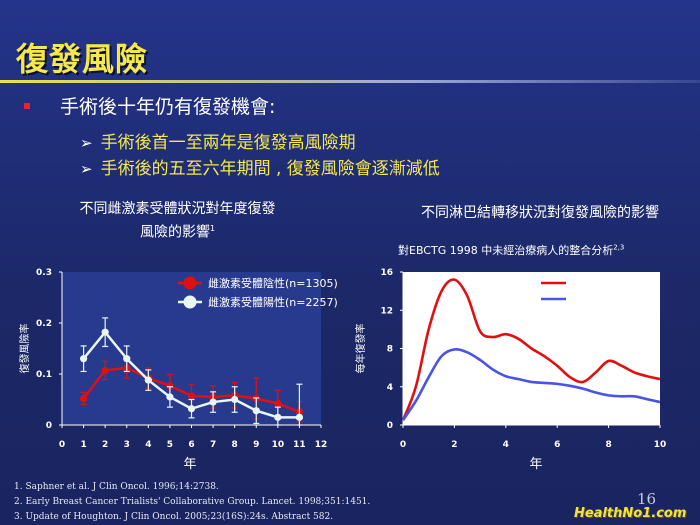 This screenshot has width=700, height=525. Describe the element at coordinates (600, 283) in the screenshot. I see `right-legend-label: 淋巴結陽性` at that location.